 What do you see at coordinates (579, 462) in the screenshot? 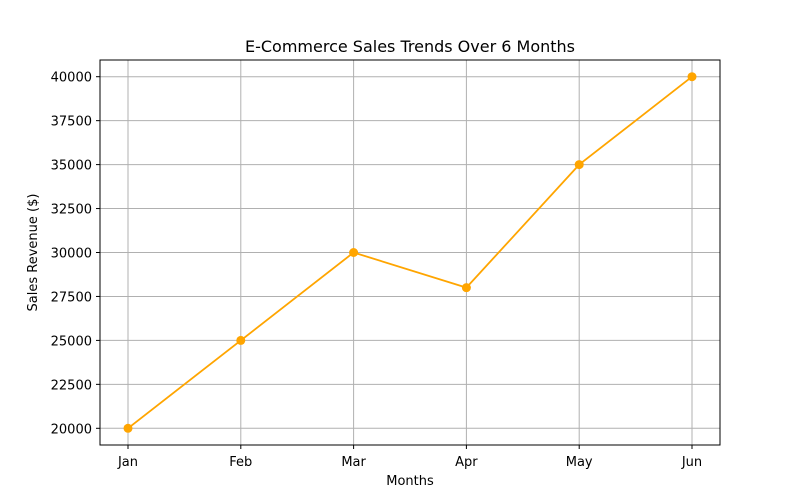
I see `x-tick-label: May` at bounding box center [579, 462].